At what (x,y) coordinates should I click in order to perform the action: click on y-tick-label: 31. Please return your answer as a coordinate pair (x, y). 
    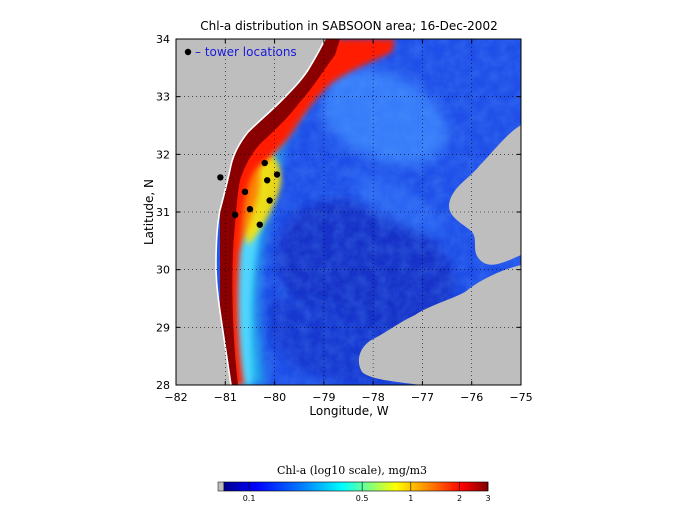
    Looking at the image, I should click on (163, 212).